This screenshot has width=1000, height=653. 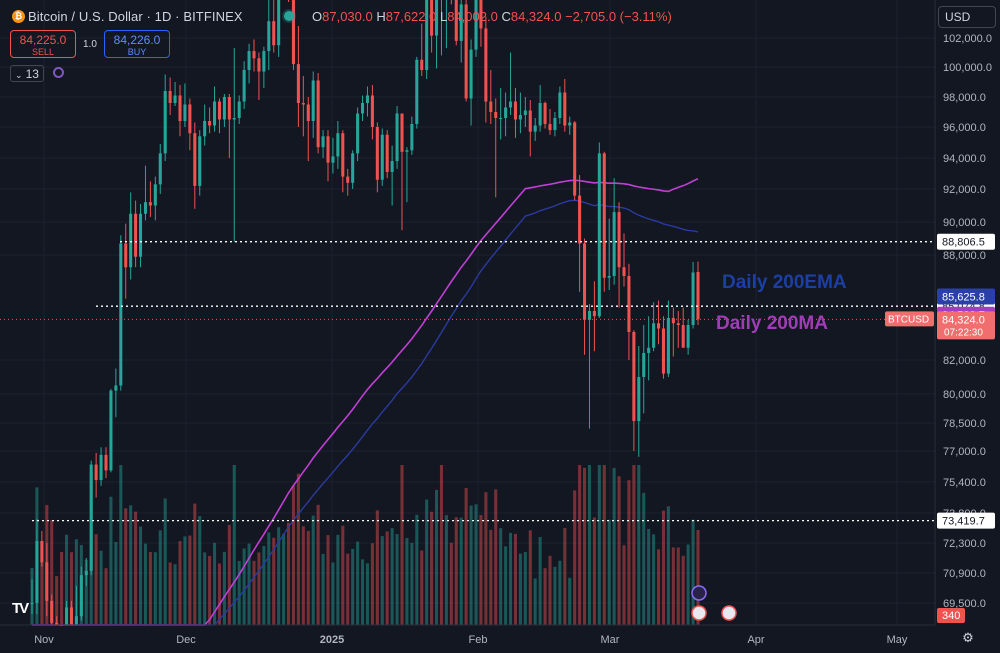 I want to click on symbol-title: Bitcoin / U.S. Dollar · 1D · BITFINEX, so click(x=135, y=16).